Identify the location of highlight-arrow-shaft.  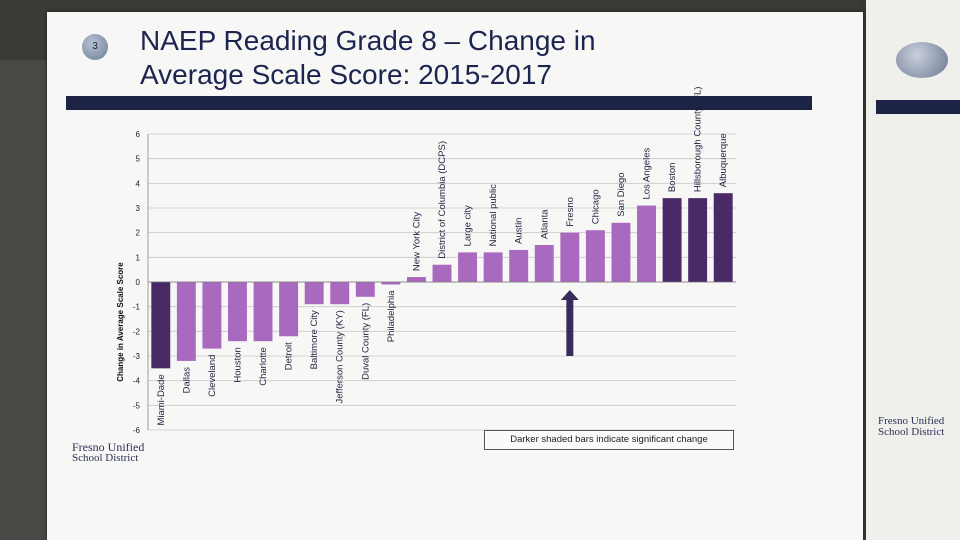
(570, 327).